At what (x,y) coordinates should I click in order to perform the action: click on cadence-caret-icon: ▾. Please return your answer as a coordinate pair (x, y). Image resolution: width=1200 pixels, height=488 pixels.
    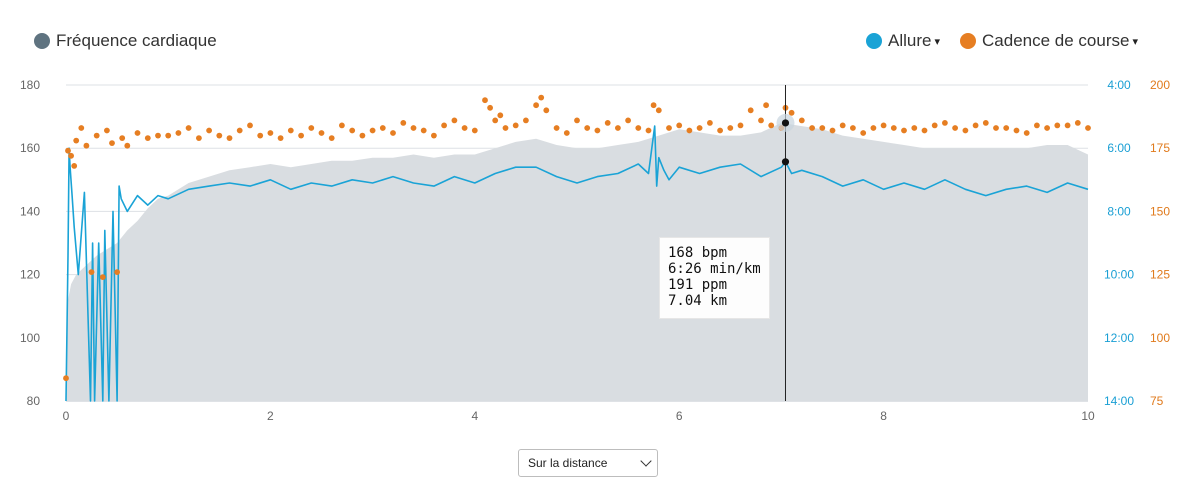
    Looking at the image, I should click on (1135, 41).